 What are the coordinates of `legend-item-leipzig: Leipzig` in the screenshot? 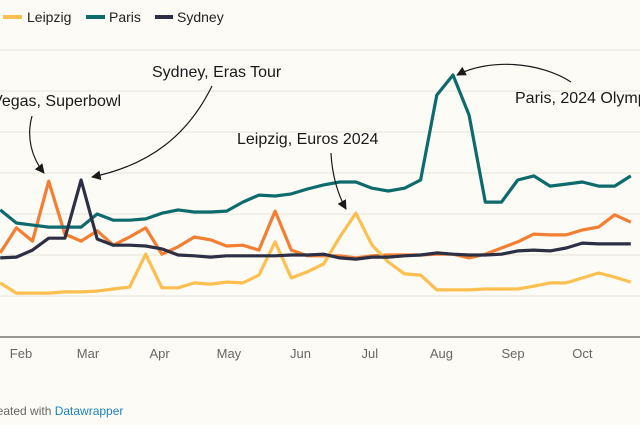 It's located at (37, 17).